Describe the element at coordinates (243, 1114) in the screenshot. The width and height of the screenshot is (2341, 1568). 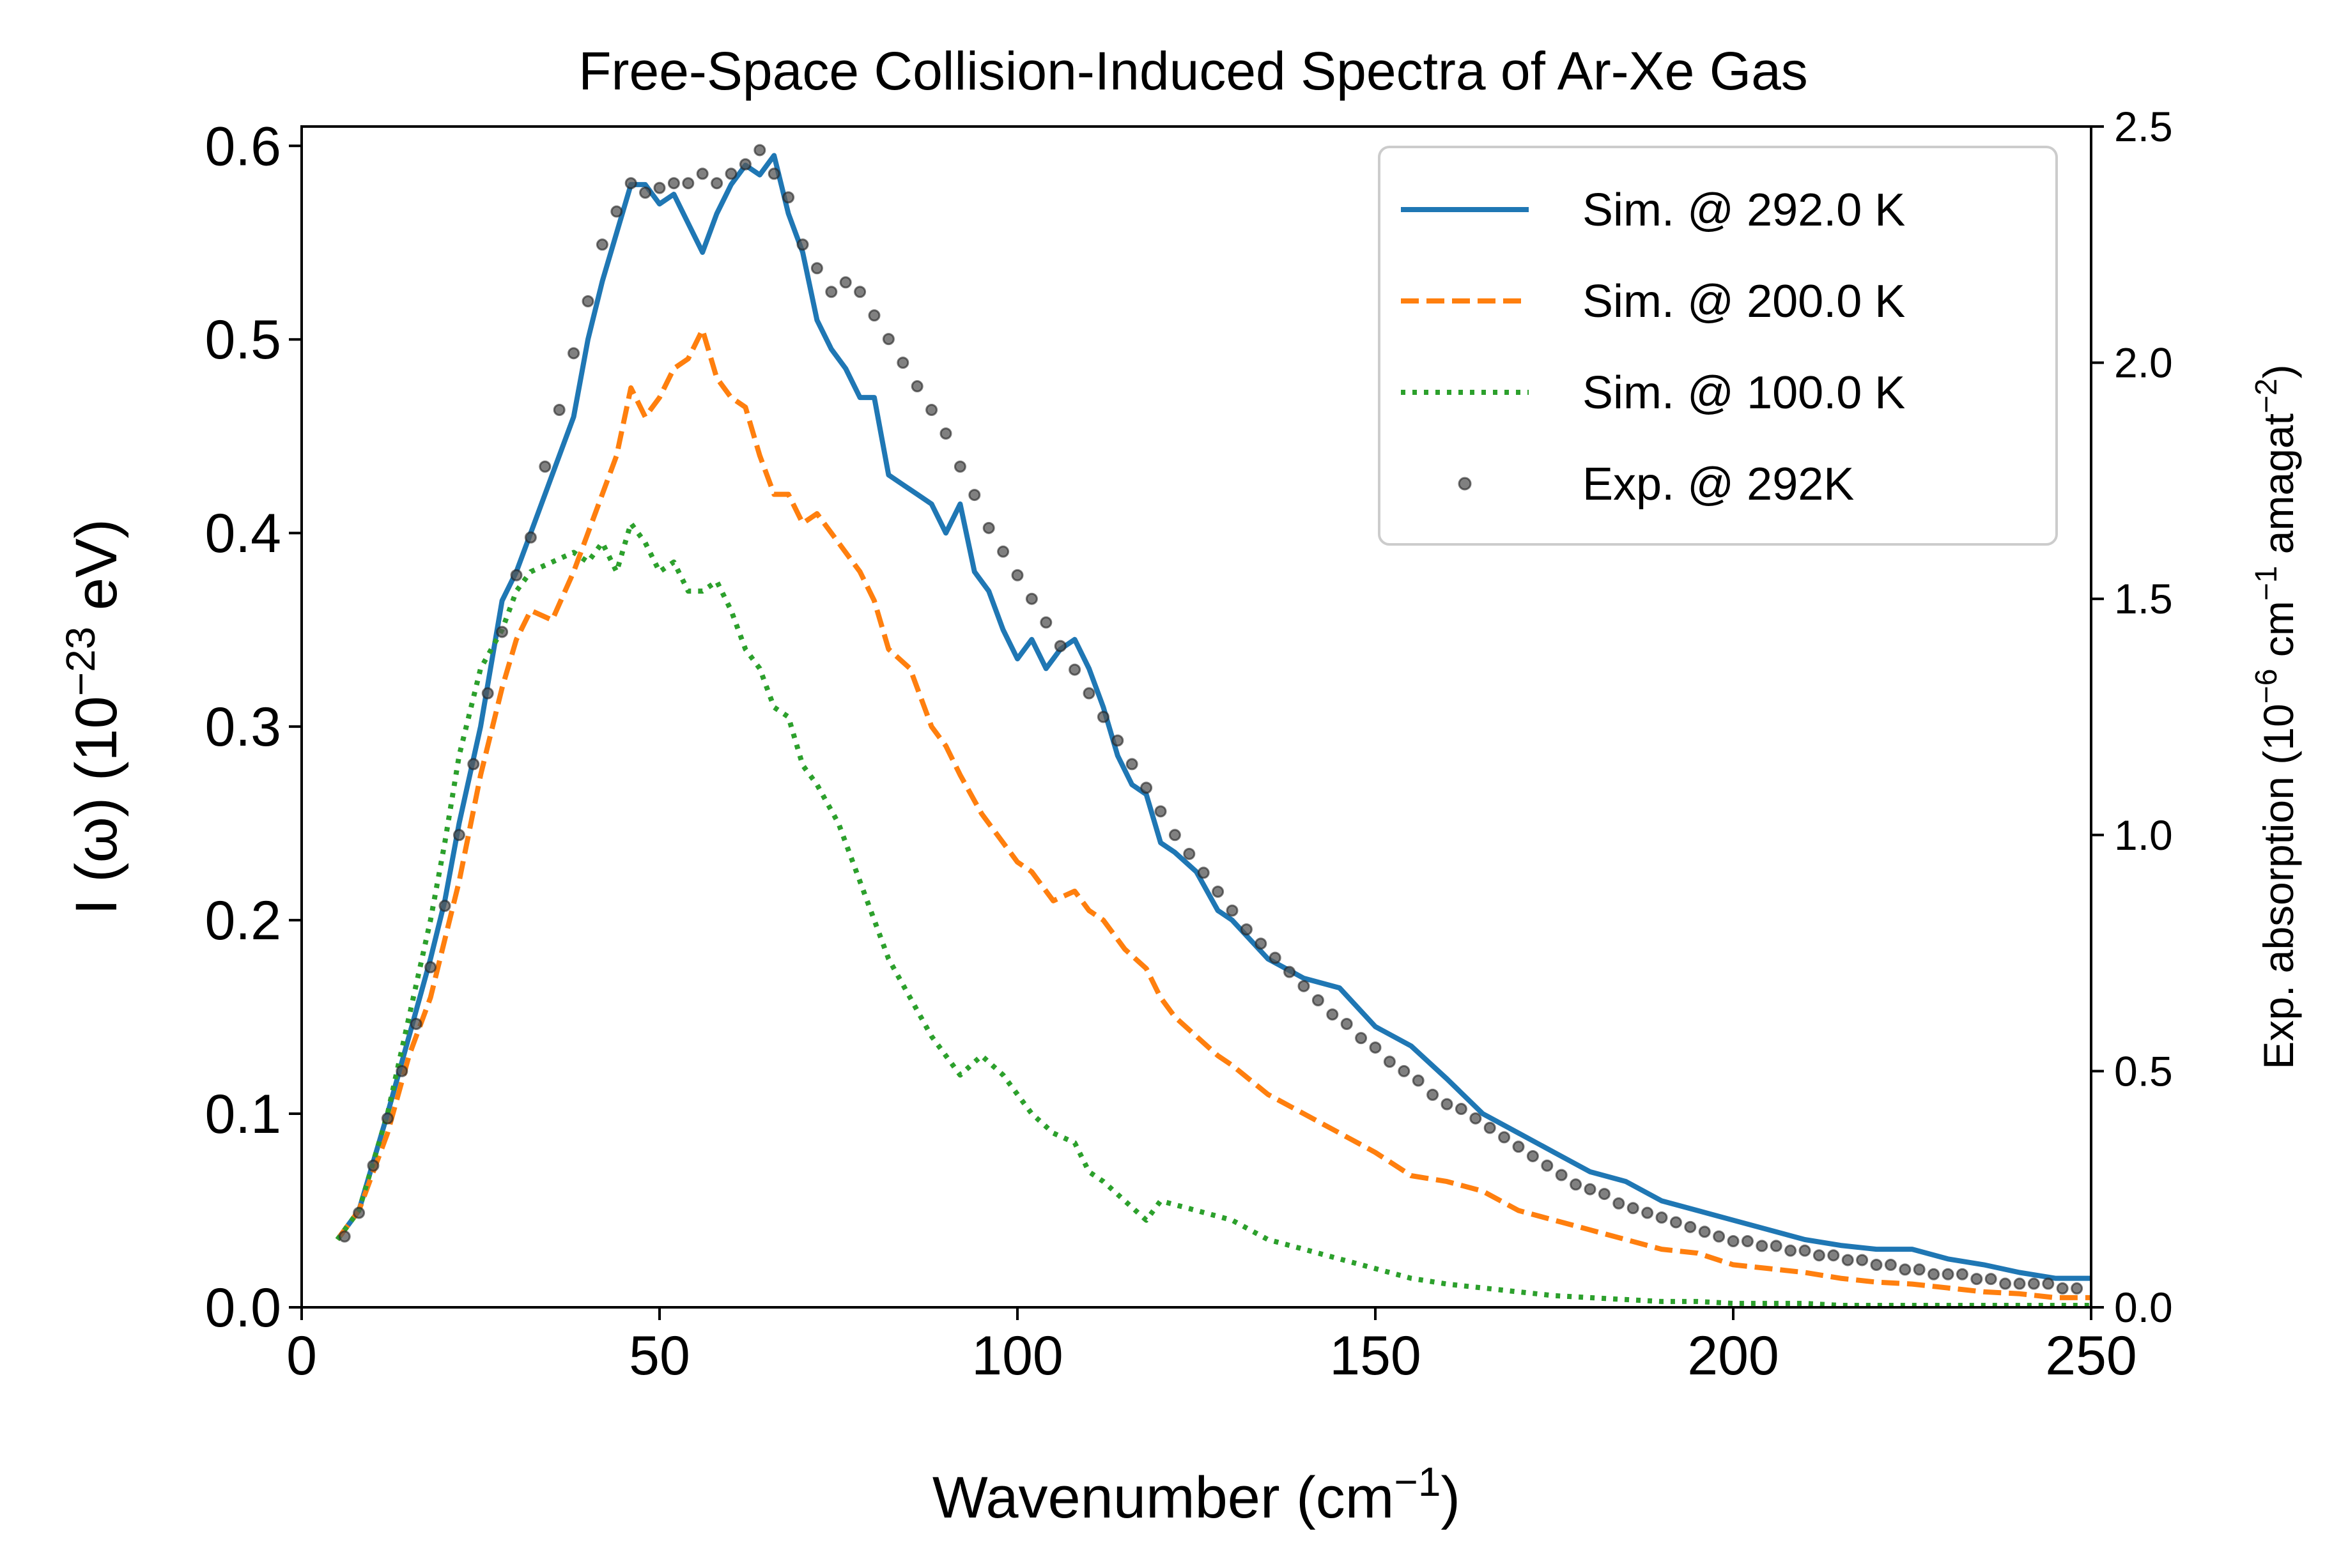
I see `y-tick-label: 0.1` at that location.